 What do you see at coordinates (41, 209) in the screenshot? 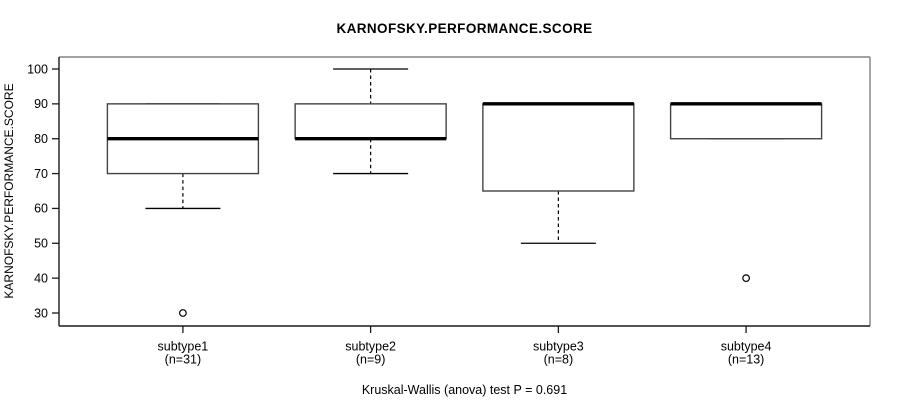
I see `y-tick-label: 60` at bounding box center [41, 209].